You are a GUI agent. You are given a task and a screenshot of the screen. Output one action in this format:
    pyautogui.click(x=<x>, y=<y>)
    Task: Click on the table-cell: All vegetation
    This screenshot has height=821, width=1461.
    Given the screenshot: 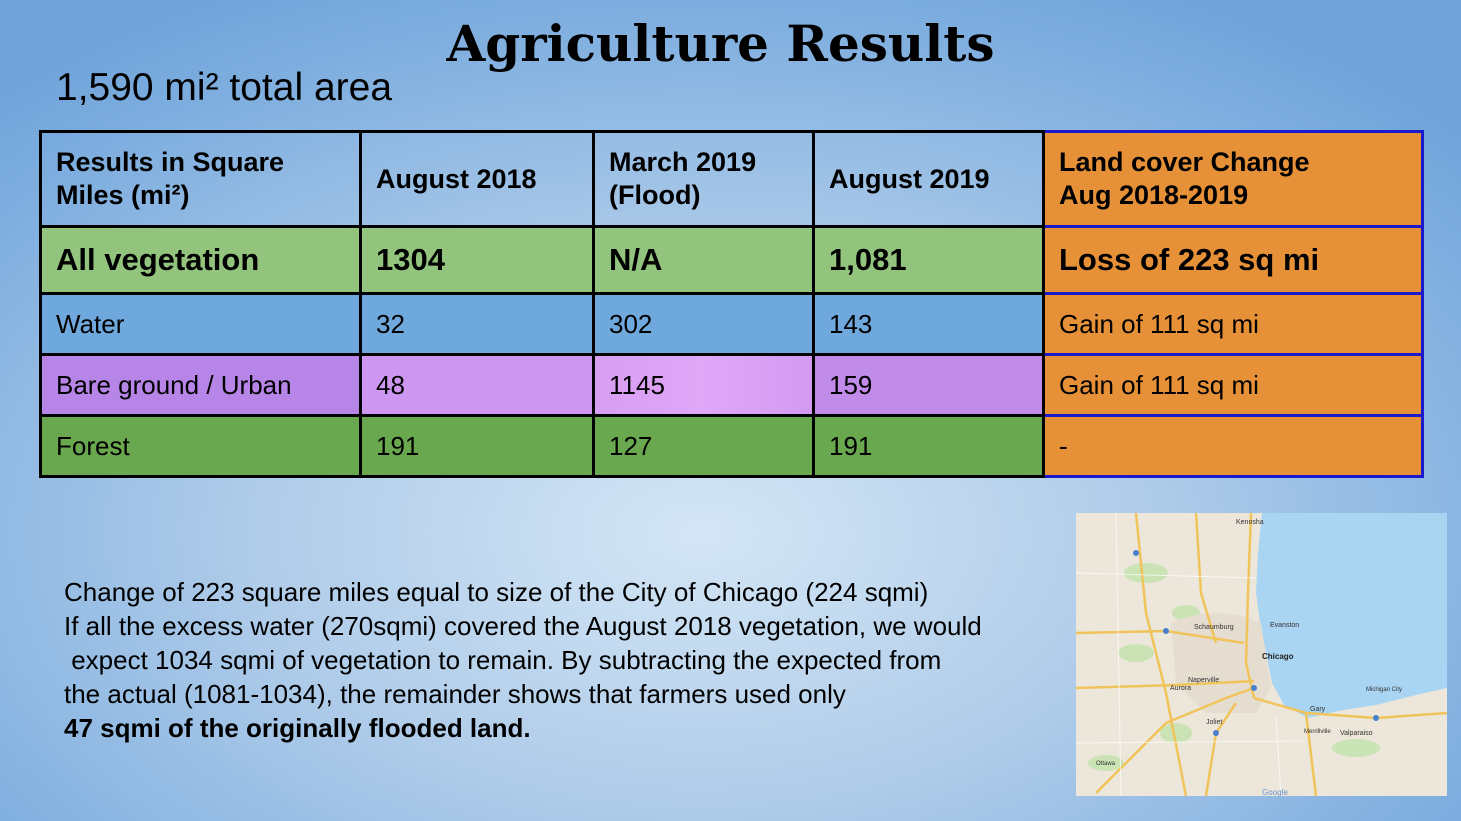 What is the action you would take?
    pyautogui.click(x=200, y=260)
    